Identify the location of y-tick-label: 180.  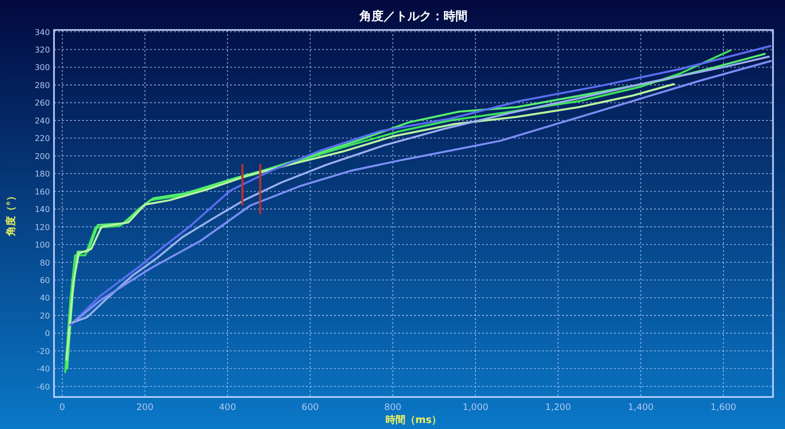
(42, 174).